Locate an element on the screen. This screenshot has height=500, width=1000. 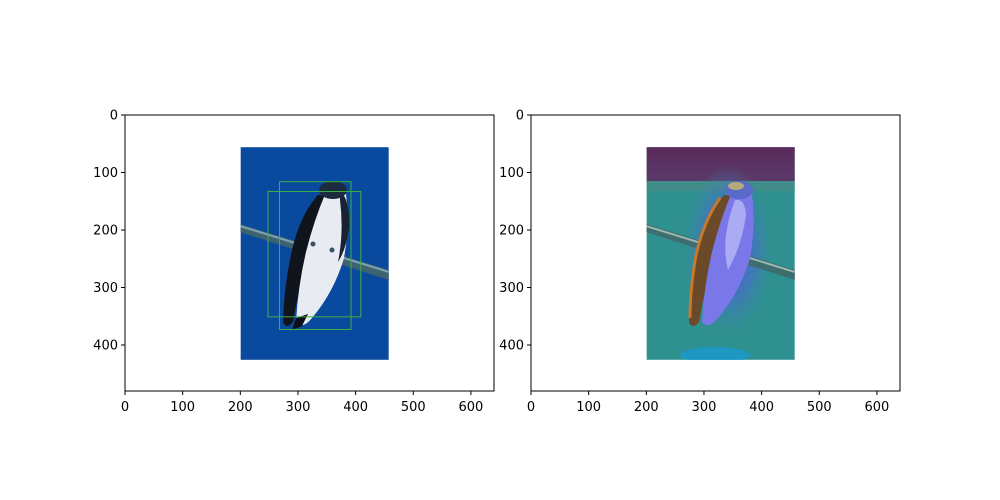
left-y-tick-label: 400 is located at coordinates (105, 346).